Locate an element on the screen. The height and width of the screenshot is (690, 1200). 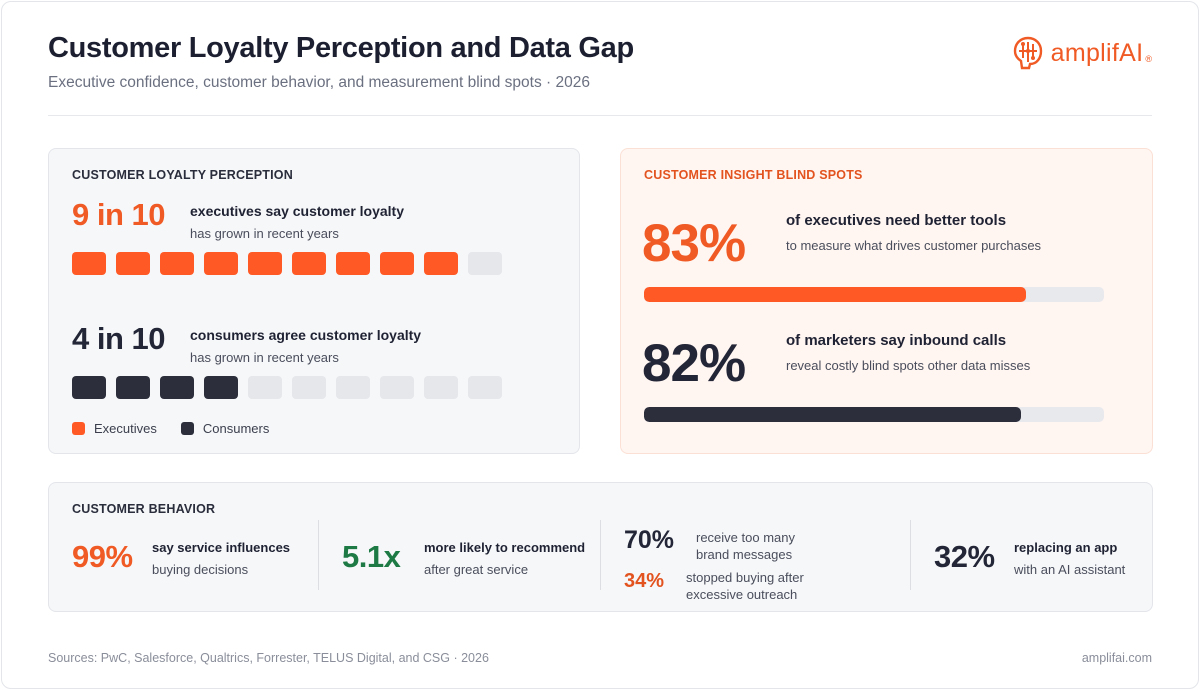
loyalty-legend: Executives Consumers is located at coordinates (182, 428).